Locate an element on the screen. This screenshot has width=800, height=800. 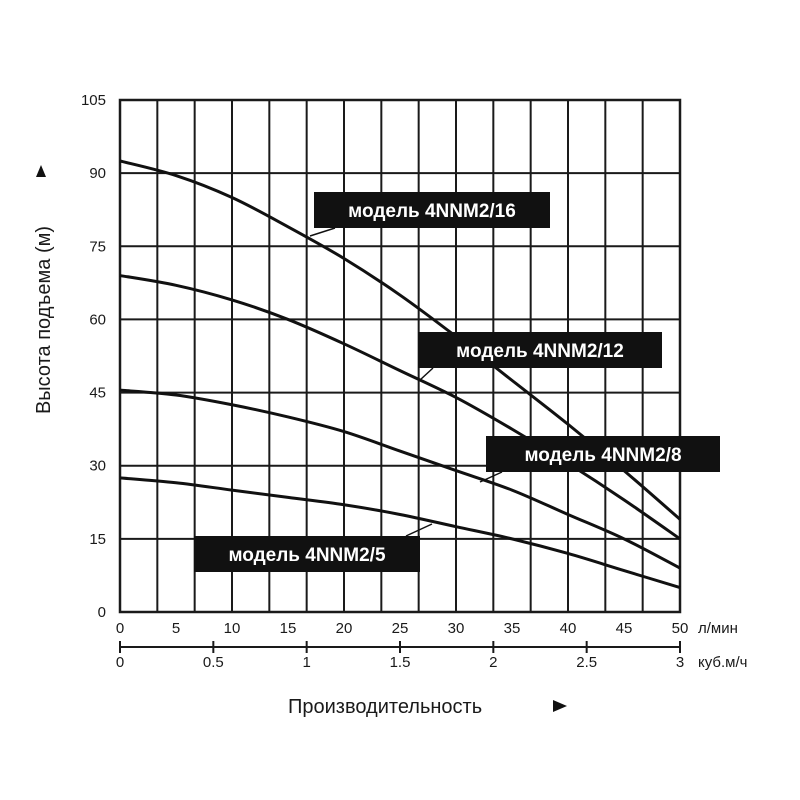
y-tick-label: 45 is located at coordinates (97, 393).